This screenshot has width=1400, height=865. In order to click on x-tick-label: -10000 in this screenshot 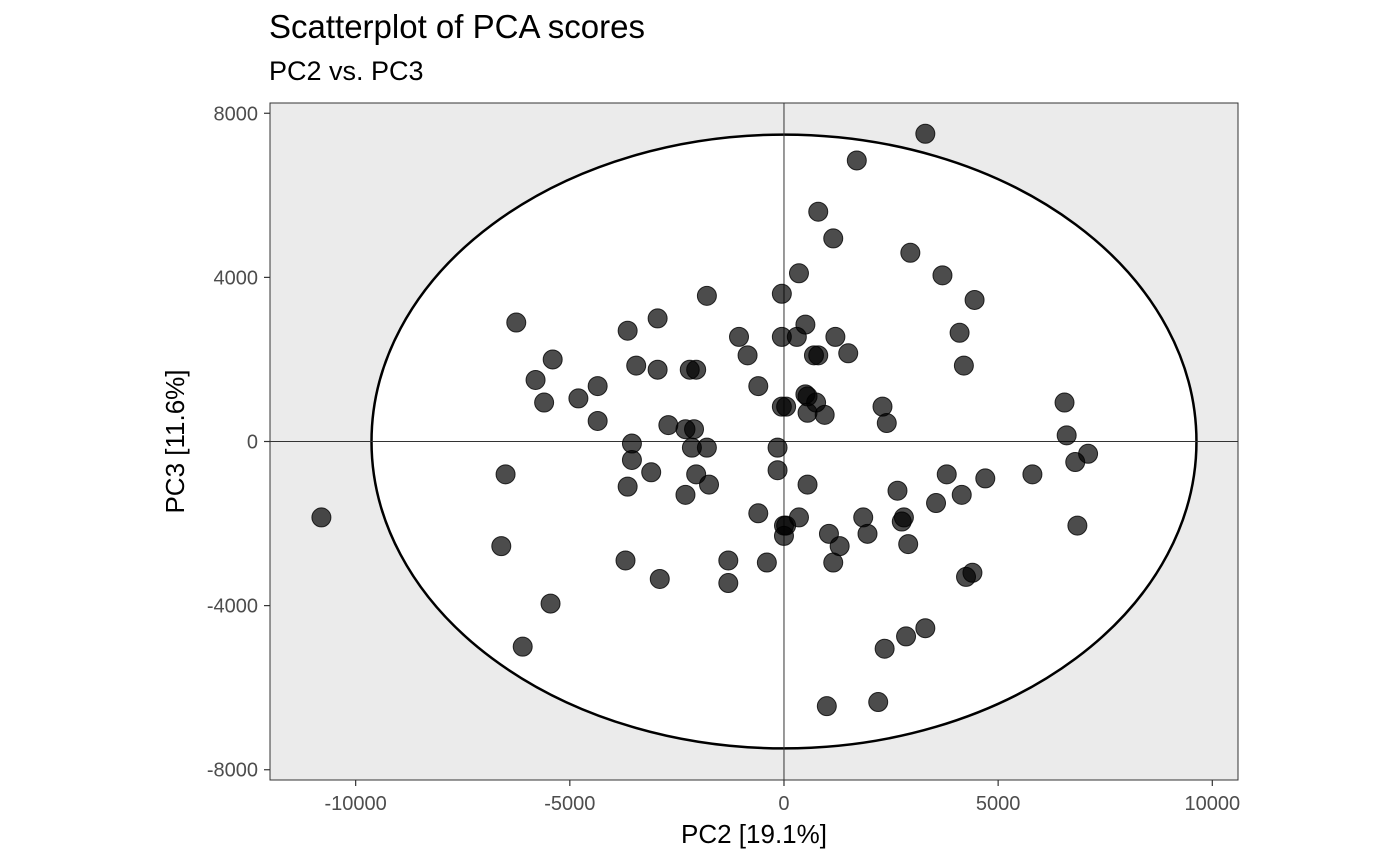, I will do `click(356, 804)`.